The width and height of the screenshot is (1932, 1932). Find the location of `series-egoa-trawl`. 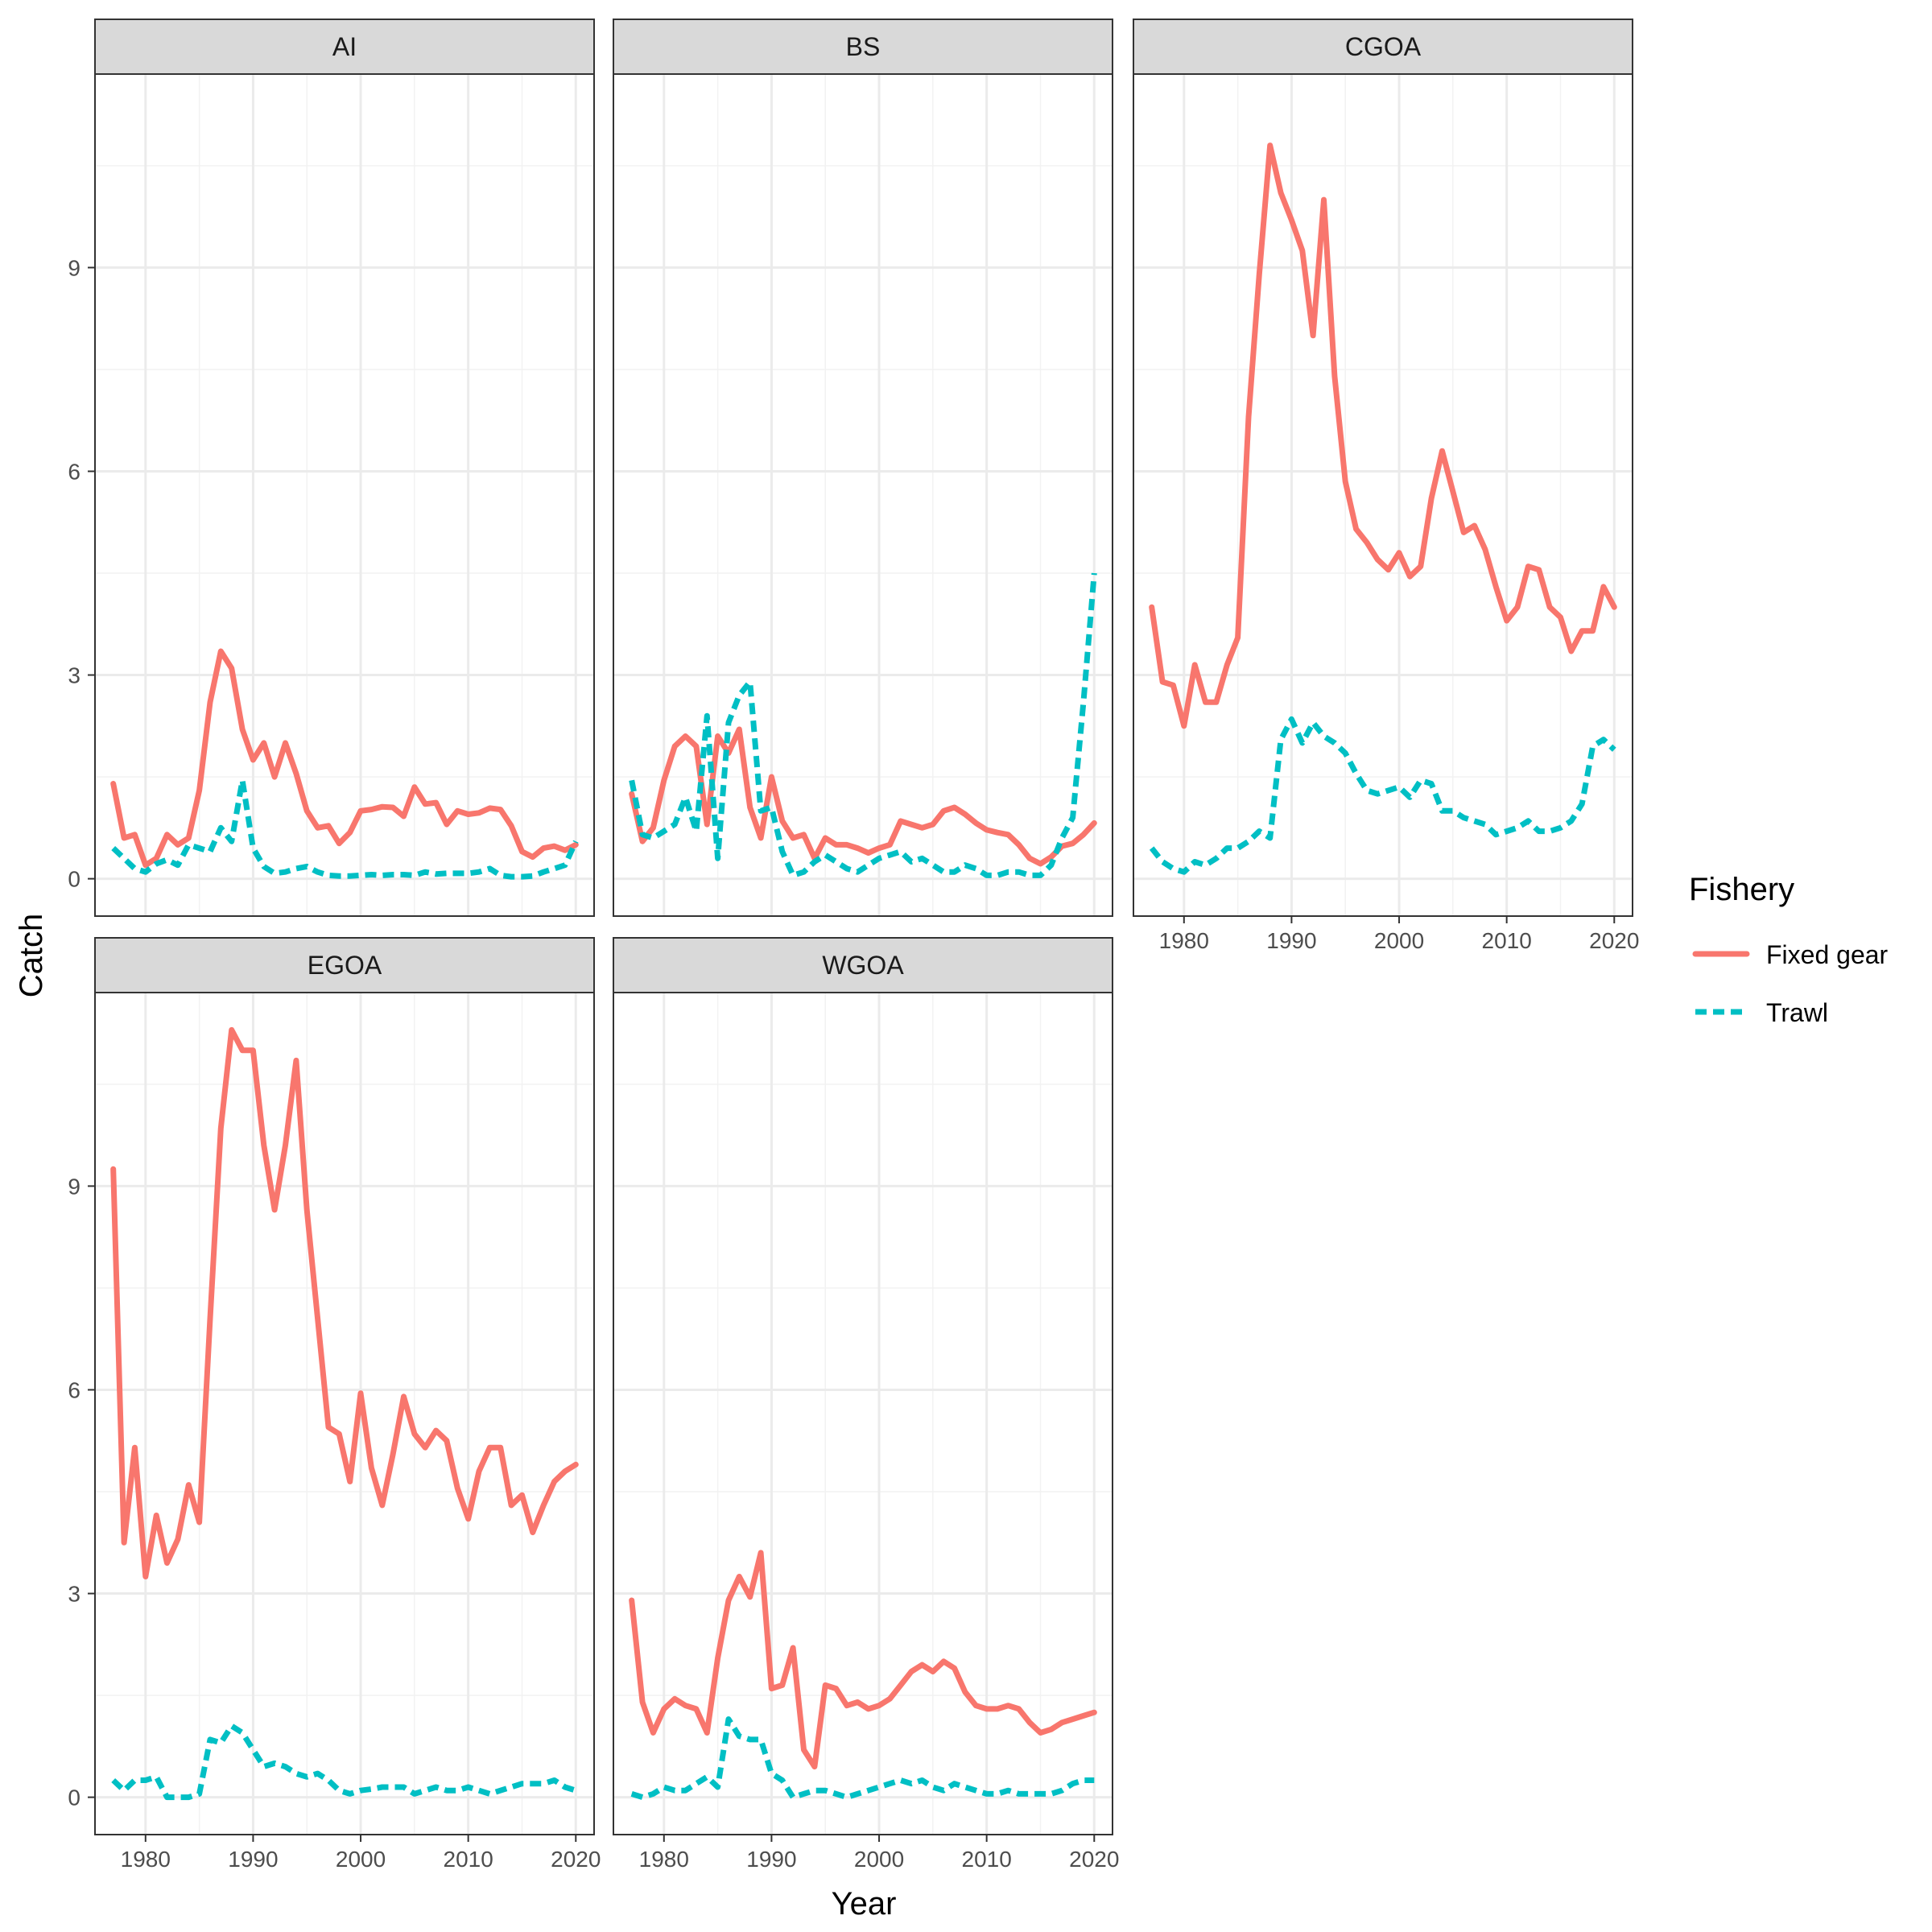

series-egoa-trawl is located at coordinates (344, 1762).